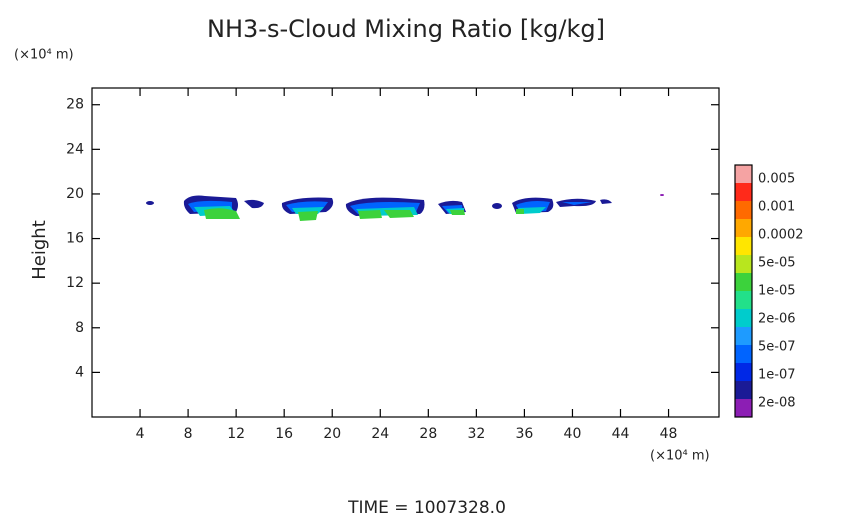 The image size is (854, 519). I want to click on y-tick-label: 8, so click(79, 328).